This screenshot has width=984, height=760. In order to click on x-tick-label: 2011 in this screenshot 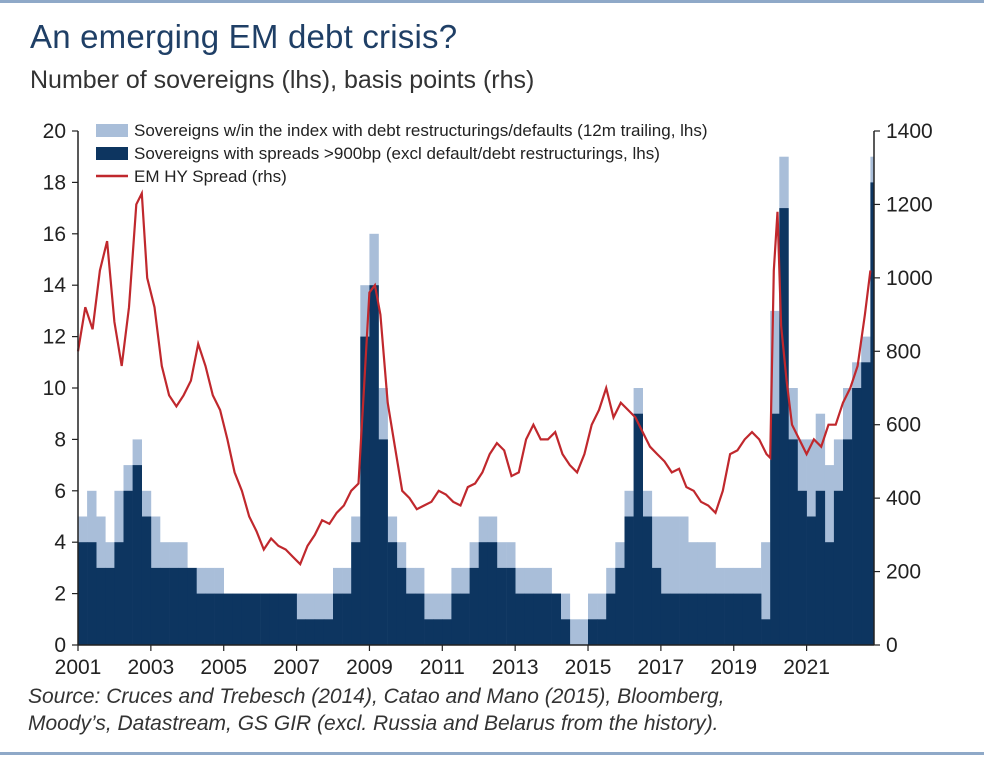, I will do `click(442, 667)`.